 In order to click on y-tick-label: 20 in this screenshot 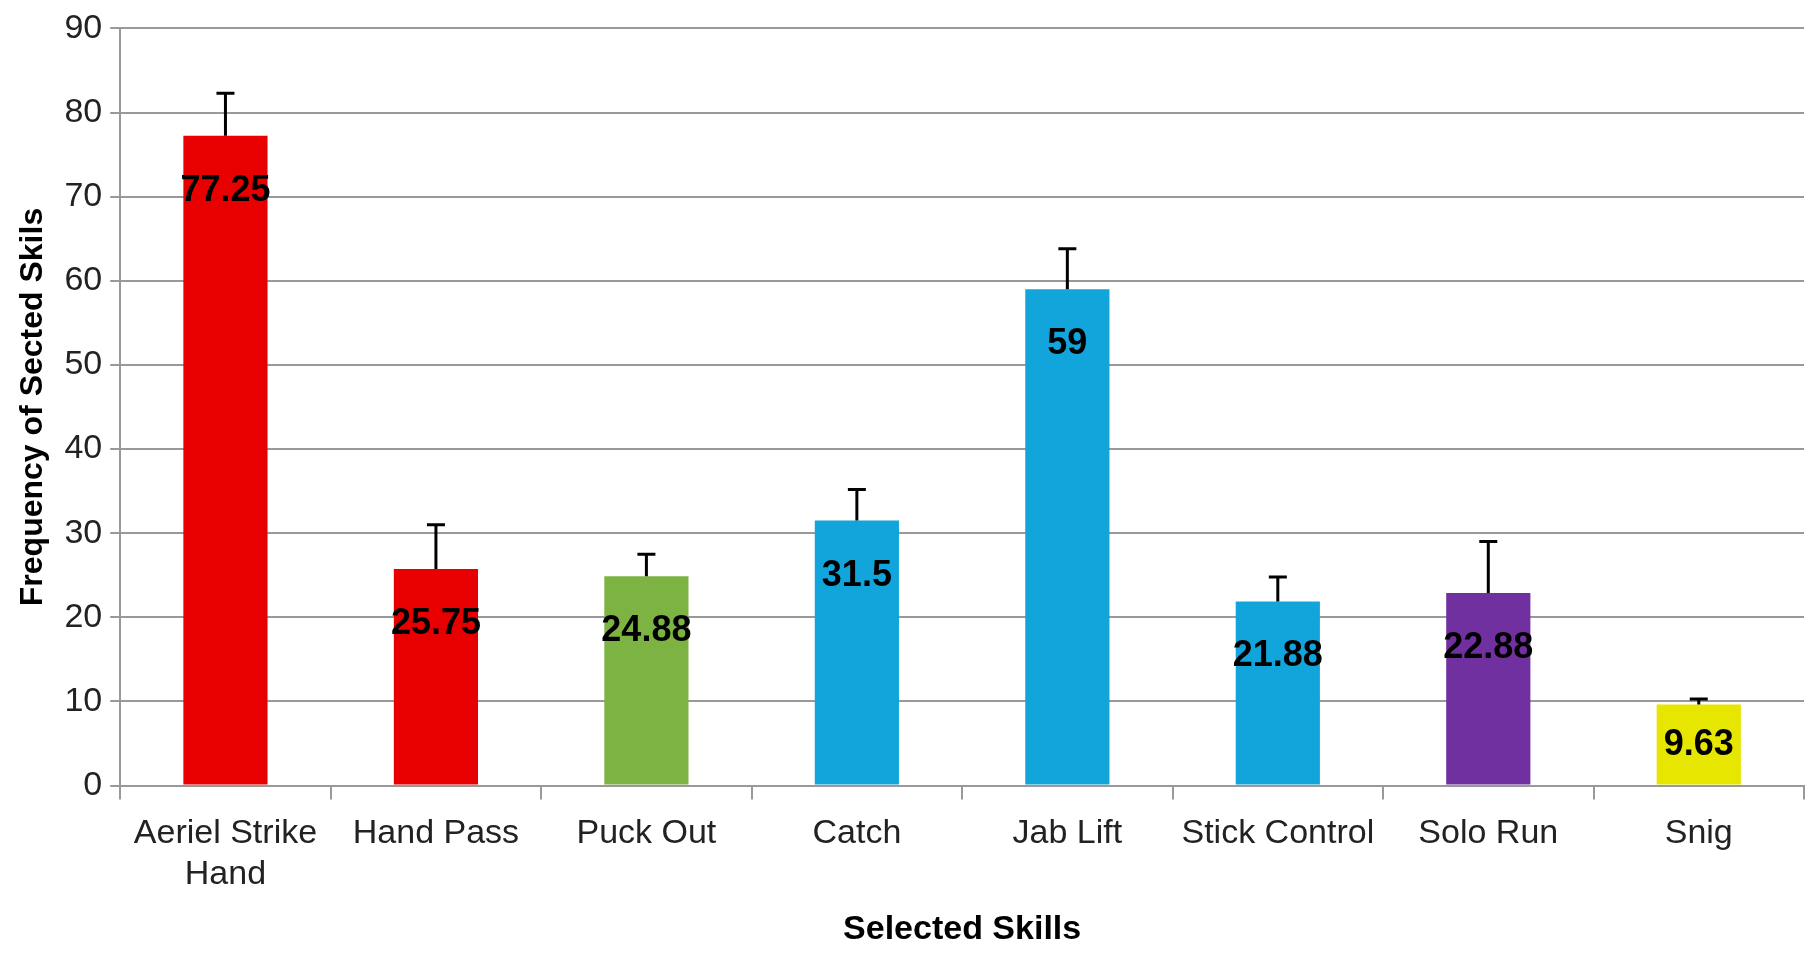, I will do `click(83, 614)`.